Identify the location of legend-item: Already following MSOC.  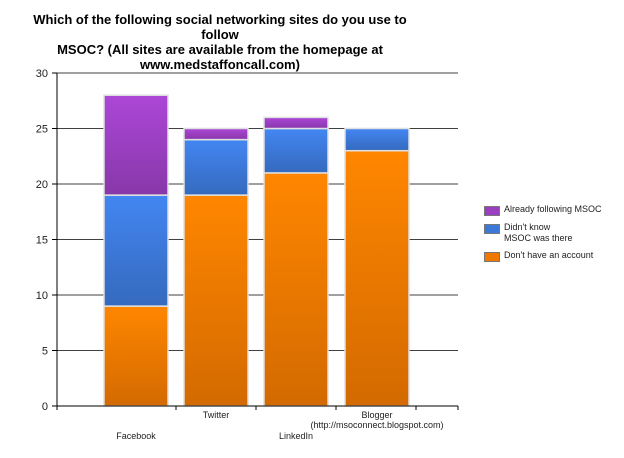
(554, 210).